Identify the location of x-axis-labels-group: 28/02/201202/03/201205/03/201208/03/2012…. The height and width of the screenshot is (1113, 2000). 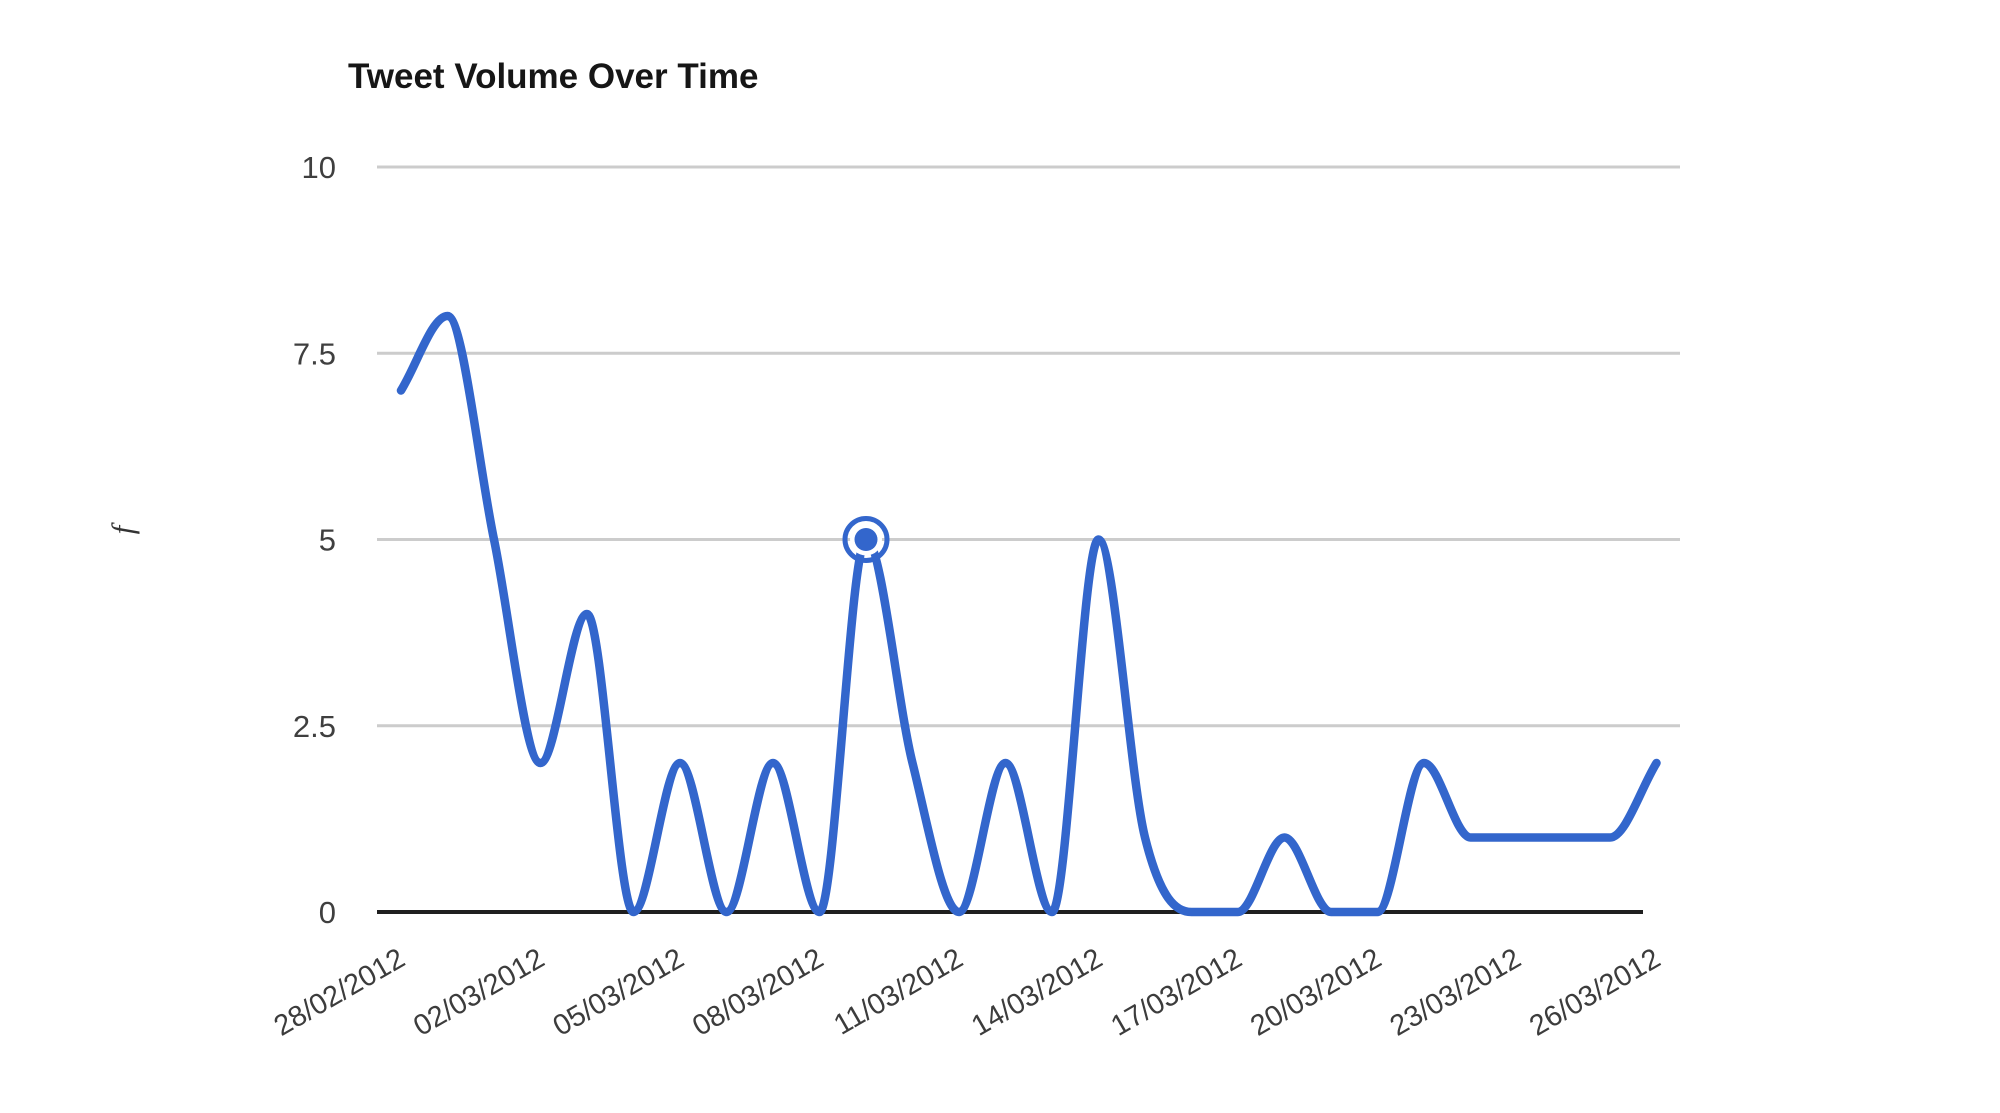
(967, 992).